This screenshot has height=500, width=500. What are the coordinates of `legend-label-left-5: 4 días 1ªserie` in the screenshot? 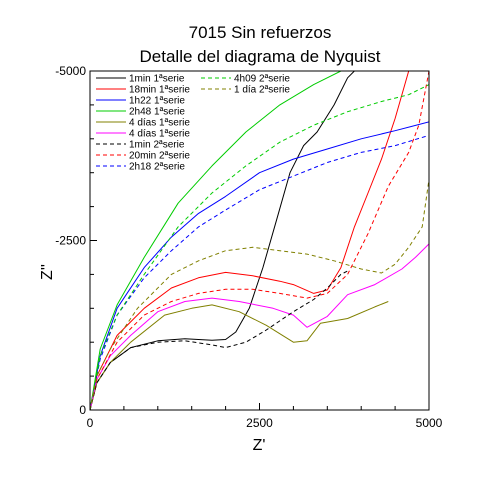 It's located at (159, 123).